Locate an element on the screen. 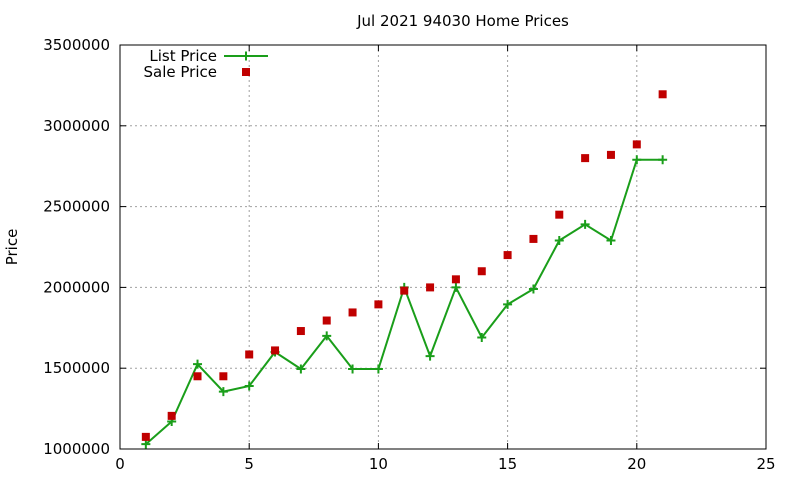 This screenshot has width=800, height=480. legend-label-list-price: List Price is located at coordinates (183, 56).